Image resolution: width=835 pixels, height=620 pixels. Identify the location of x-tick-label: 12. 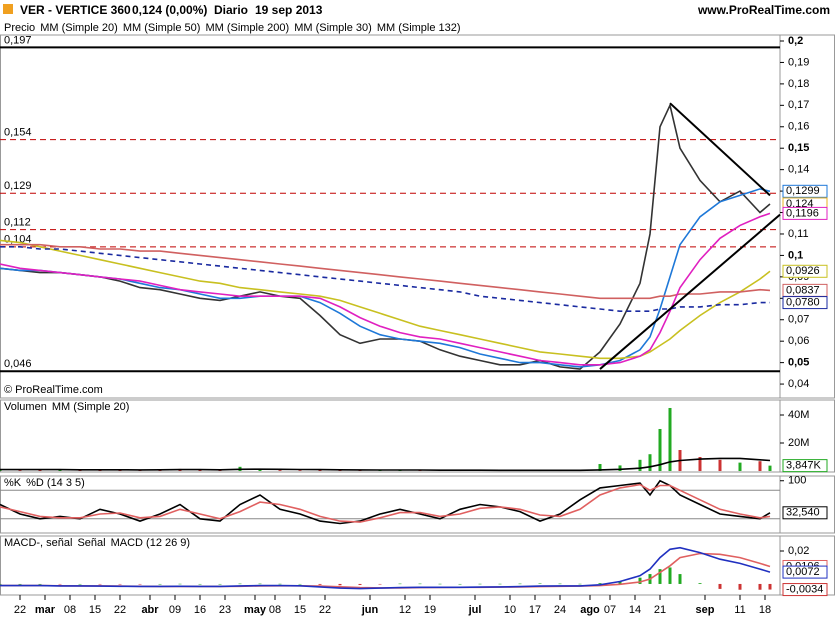
(405, 610).